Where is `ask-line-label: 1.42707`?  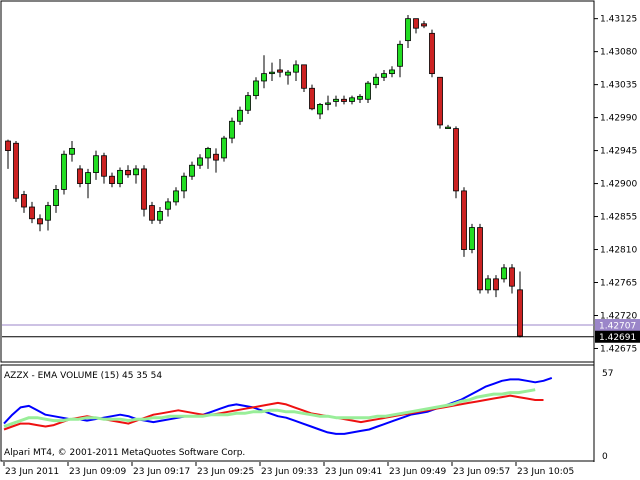
ask-line-label: 1.42707 is located at coordinates (617, 327).